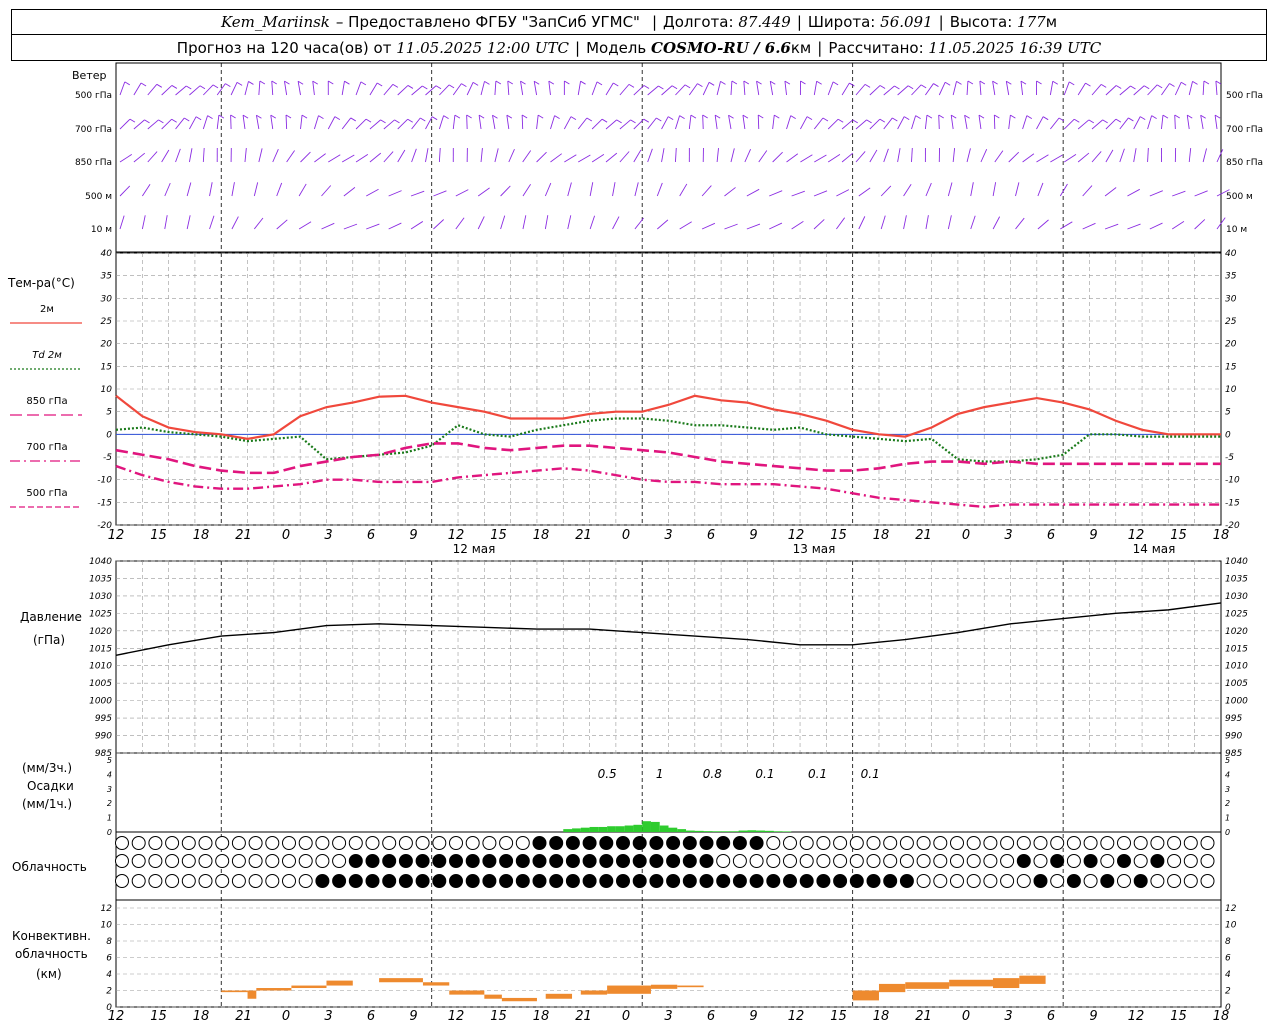 The image size is (1280, 1024). What do you see at coordinates (47, 309) in the screenshot?
I see `legend-label: 2м` at bounding box center [47, 309].